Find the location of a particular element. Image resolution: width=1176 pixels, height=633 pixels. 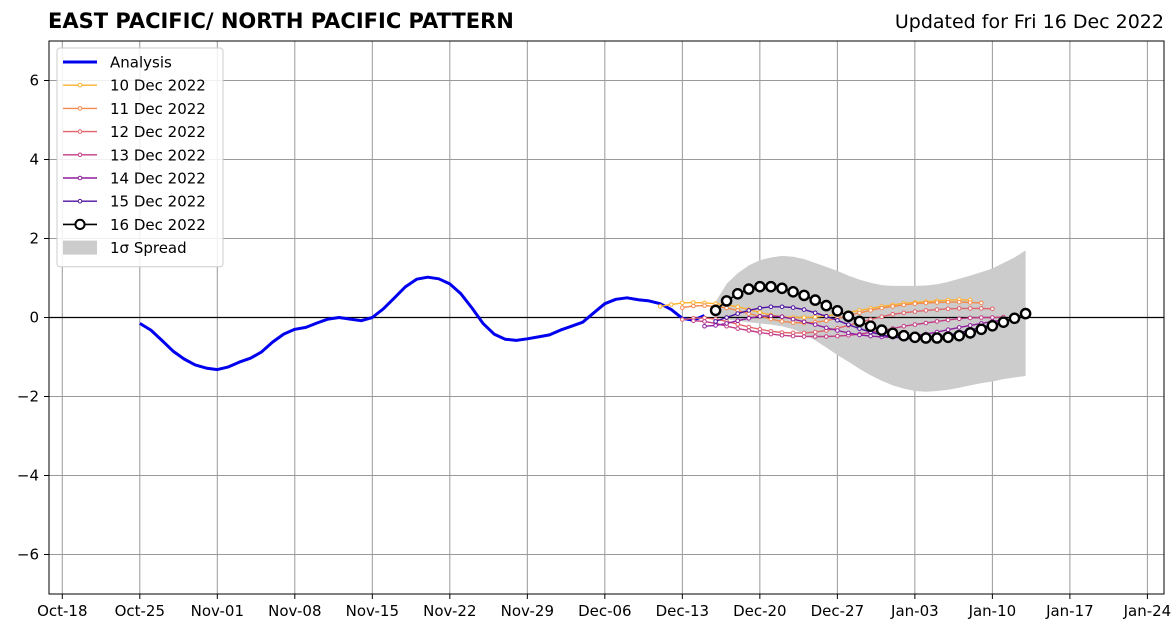

x-tick-label: Dec-13 is located at coordinates (683, 611).